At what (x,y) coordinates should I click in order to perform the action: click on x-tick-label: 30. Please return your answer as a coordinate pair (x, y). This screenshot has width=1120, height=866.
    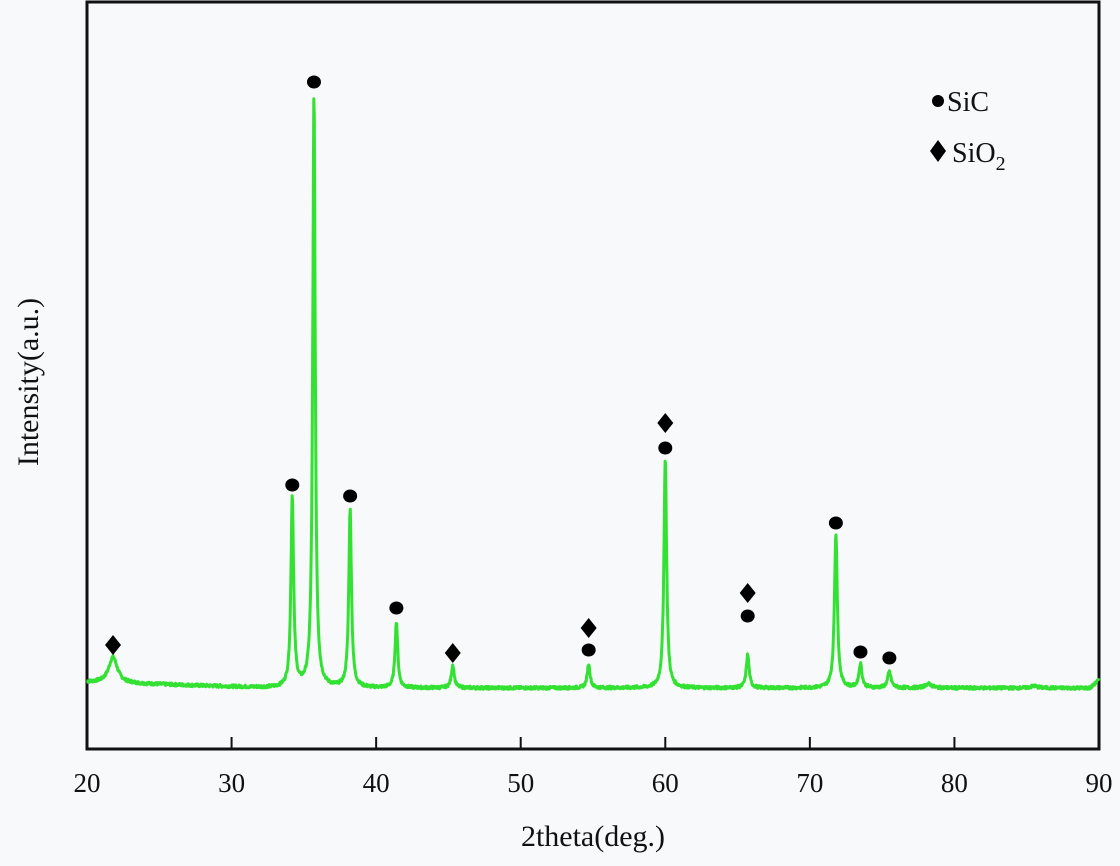
    Looking at the image, I should click on (231, 783).